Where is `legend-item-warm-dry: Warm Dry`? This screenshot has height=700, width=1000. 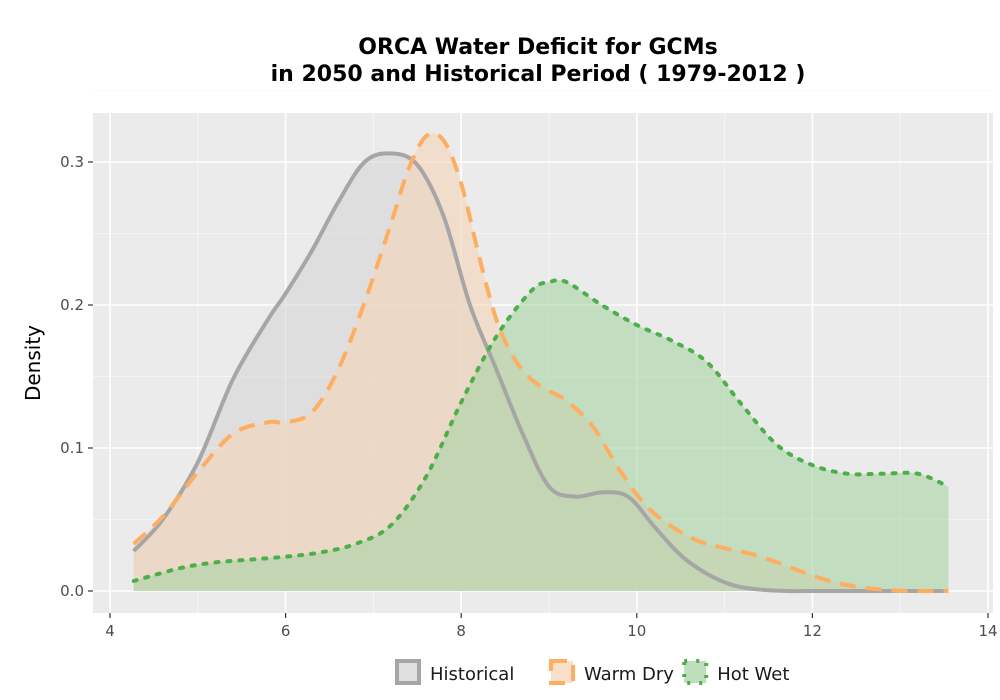
legend-item-warm-dry: Warm Dry is located at coordinates (611, 672).